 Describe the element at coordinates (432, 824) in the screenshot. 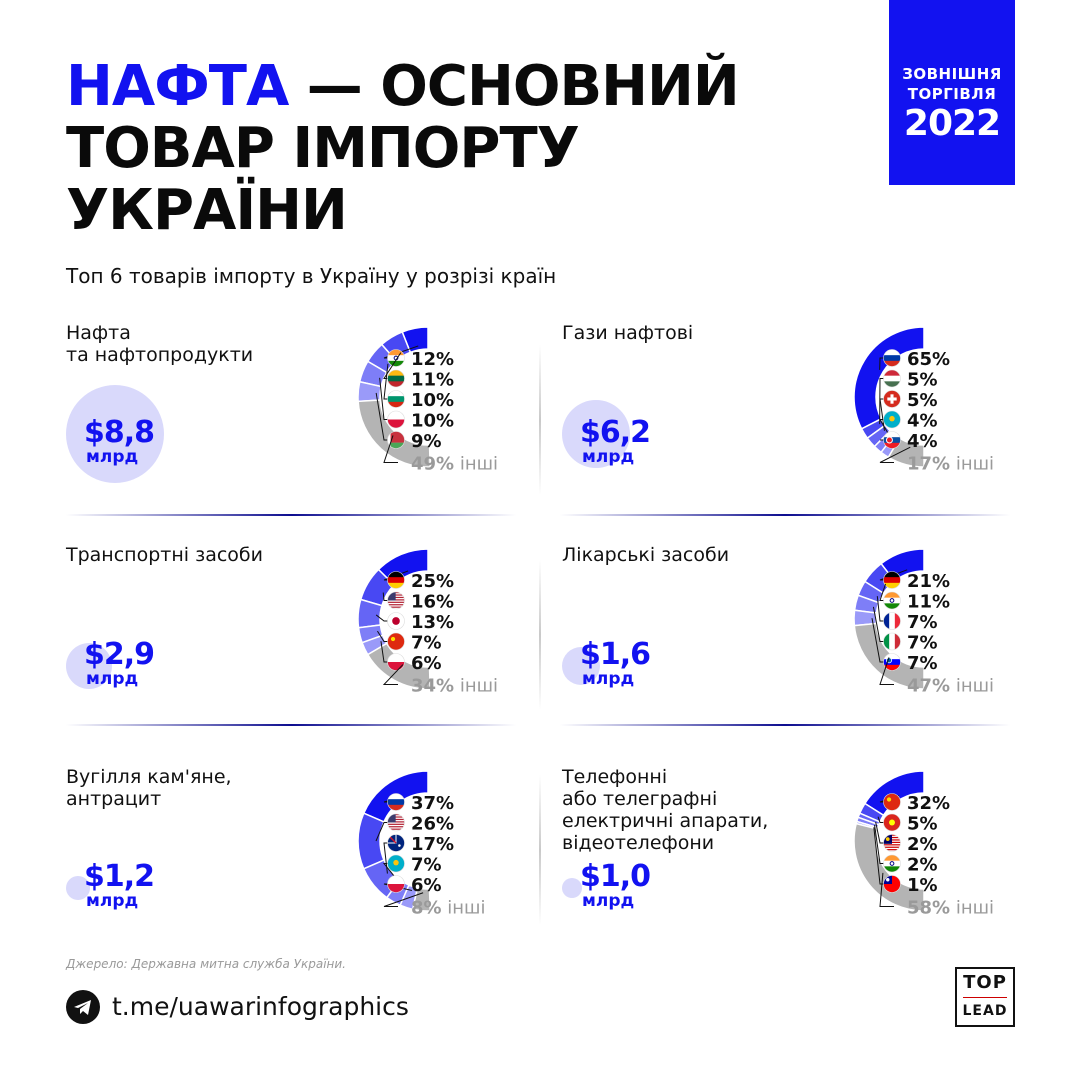

I see `slice-percent-label: 26%` at that location.